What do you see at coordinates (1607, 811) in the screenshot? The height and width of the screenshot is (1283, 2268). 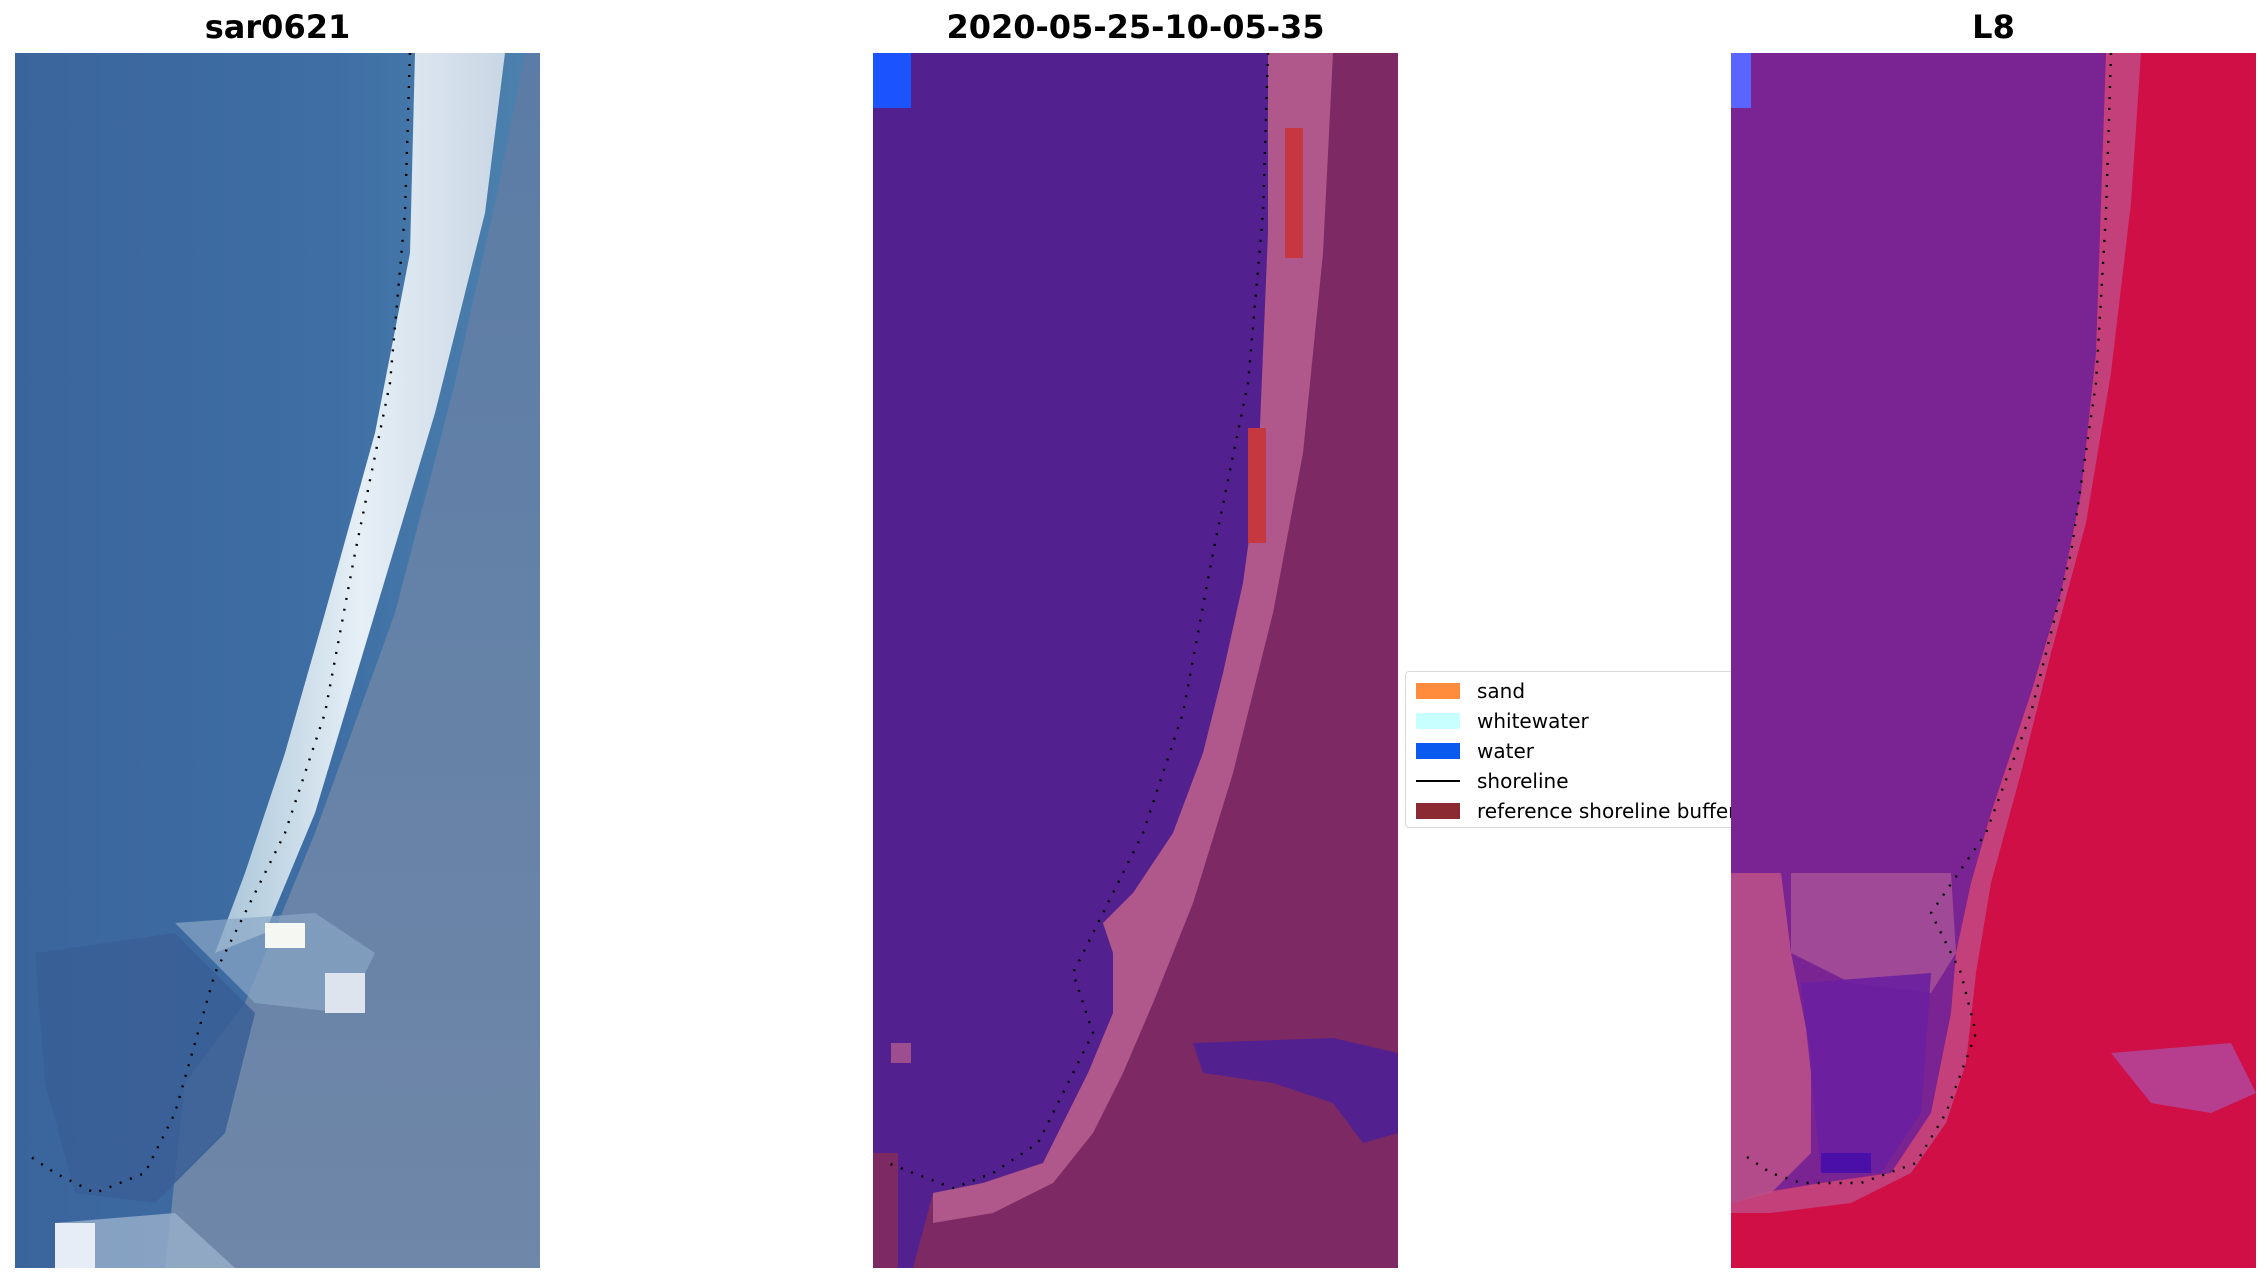 I see `legend-label: reference shoreline buffer` at bounding box center [1607, 811].